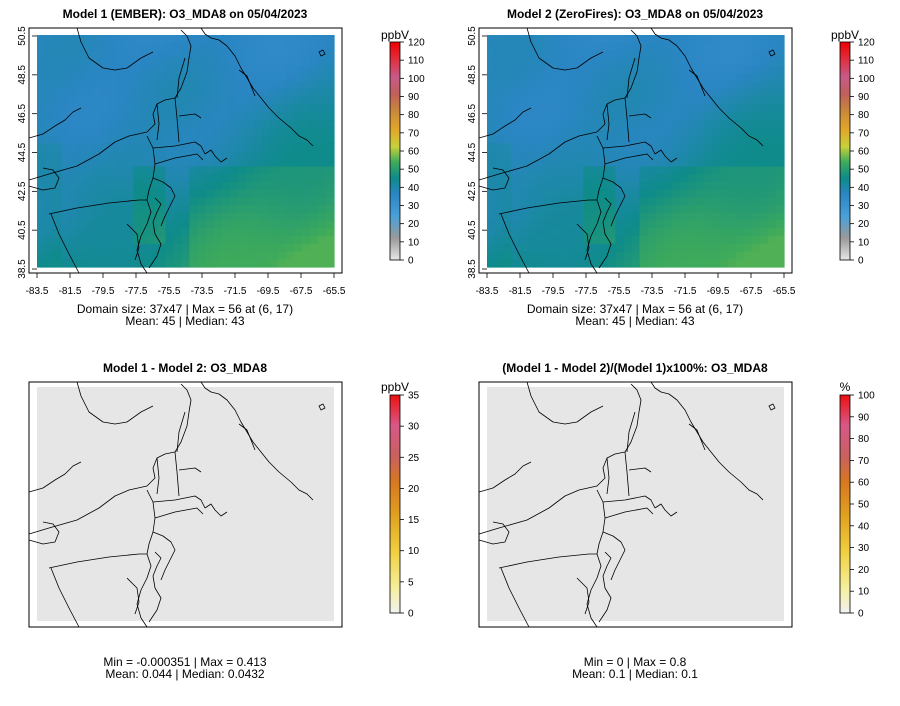 This screenshot has height=706, width=900. I want to click on colorbar-tick-label: 20, so click(864, 570).